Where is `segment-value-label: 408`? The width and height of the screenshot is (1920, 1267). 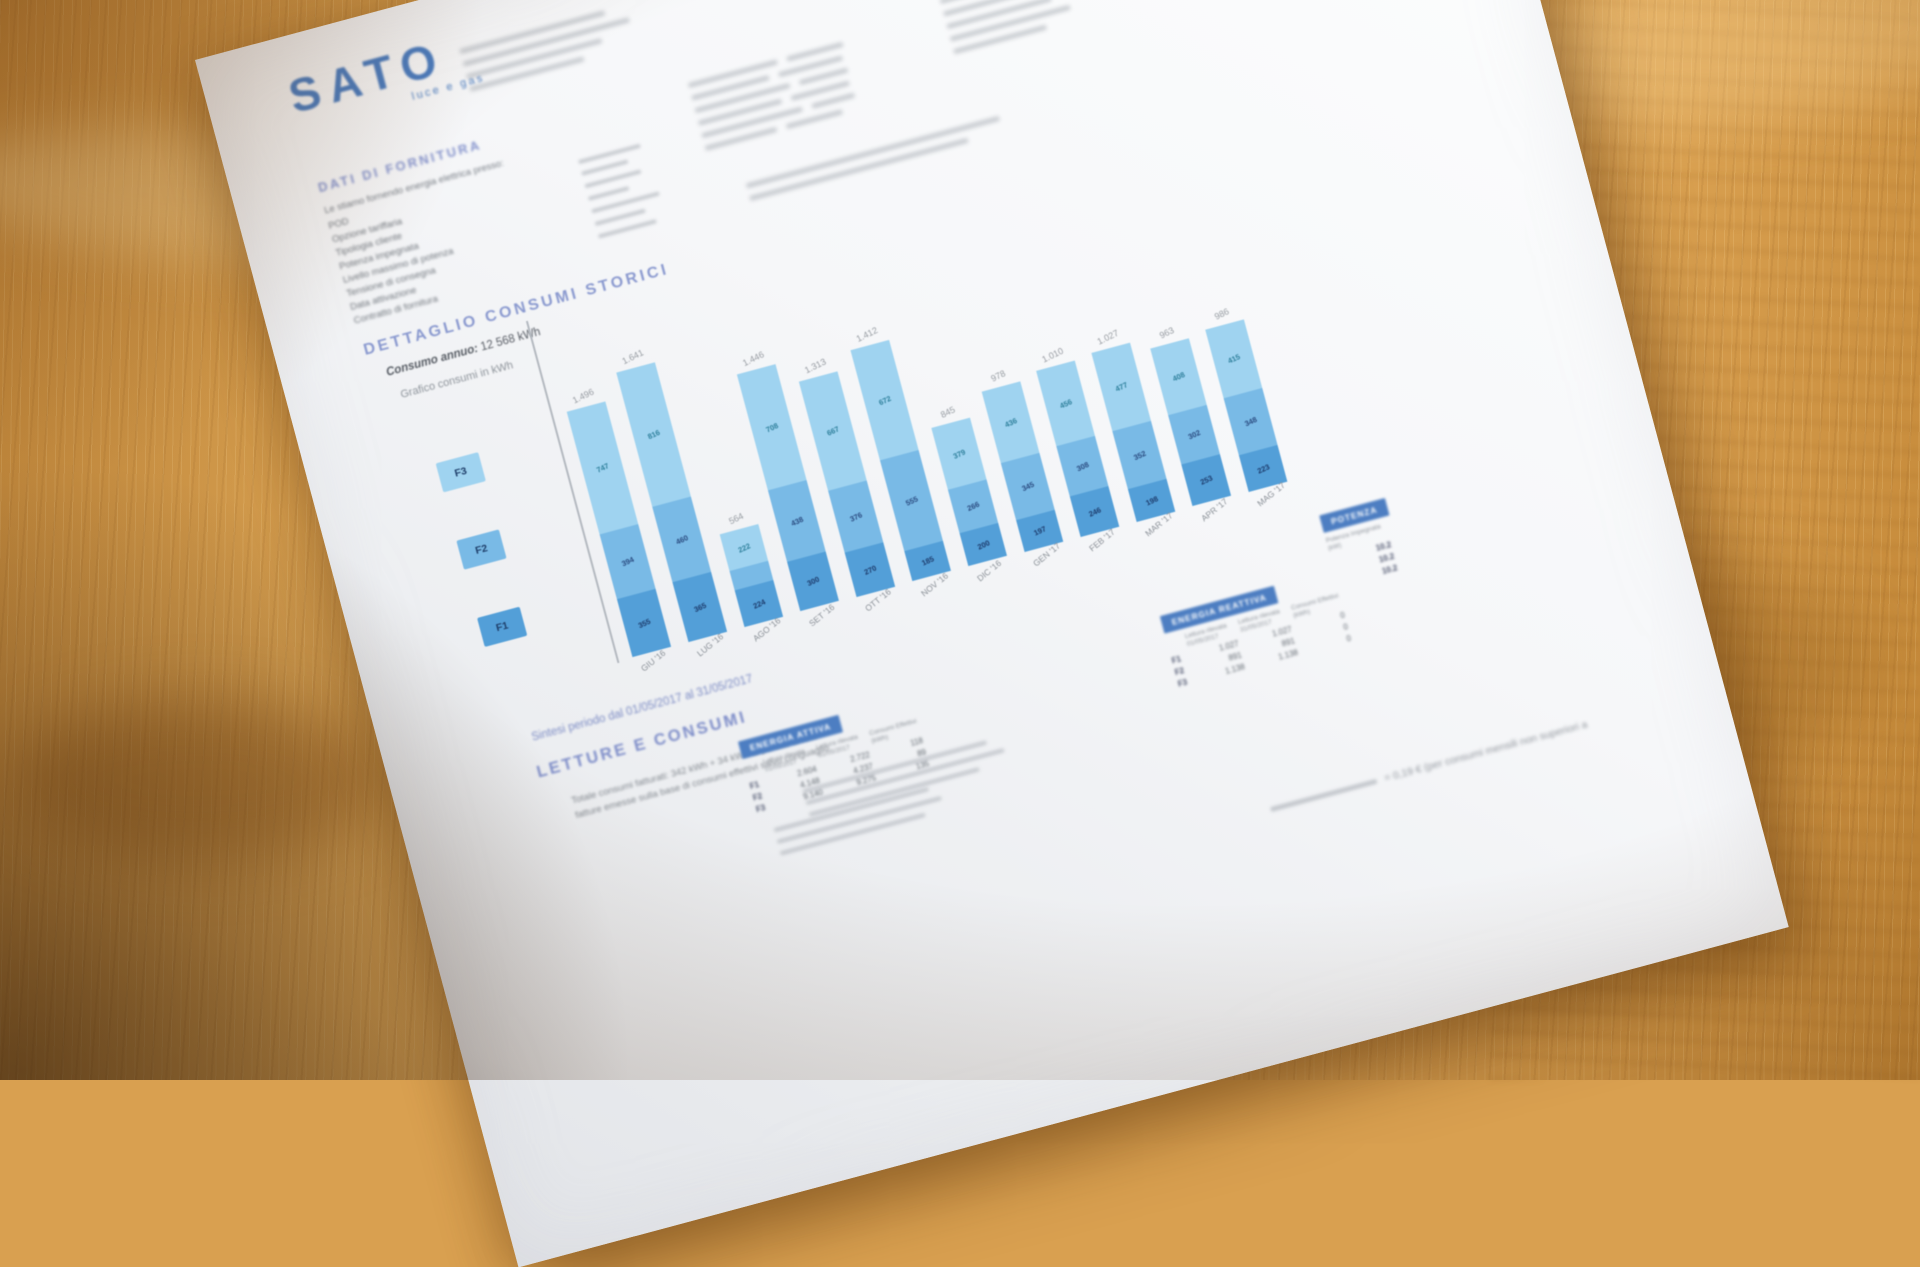
segment-value-label: 408 is located at coordinates (1178, 377).